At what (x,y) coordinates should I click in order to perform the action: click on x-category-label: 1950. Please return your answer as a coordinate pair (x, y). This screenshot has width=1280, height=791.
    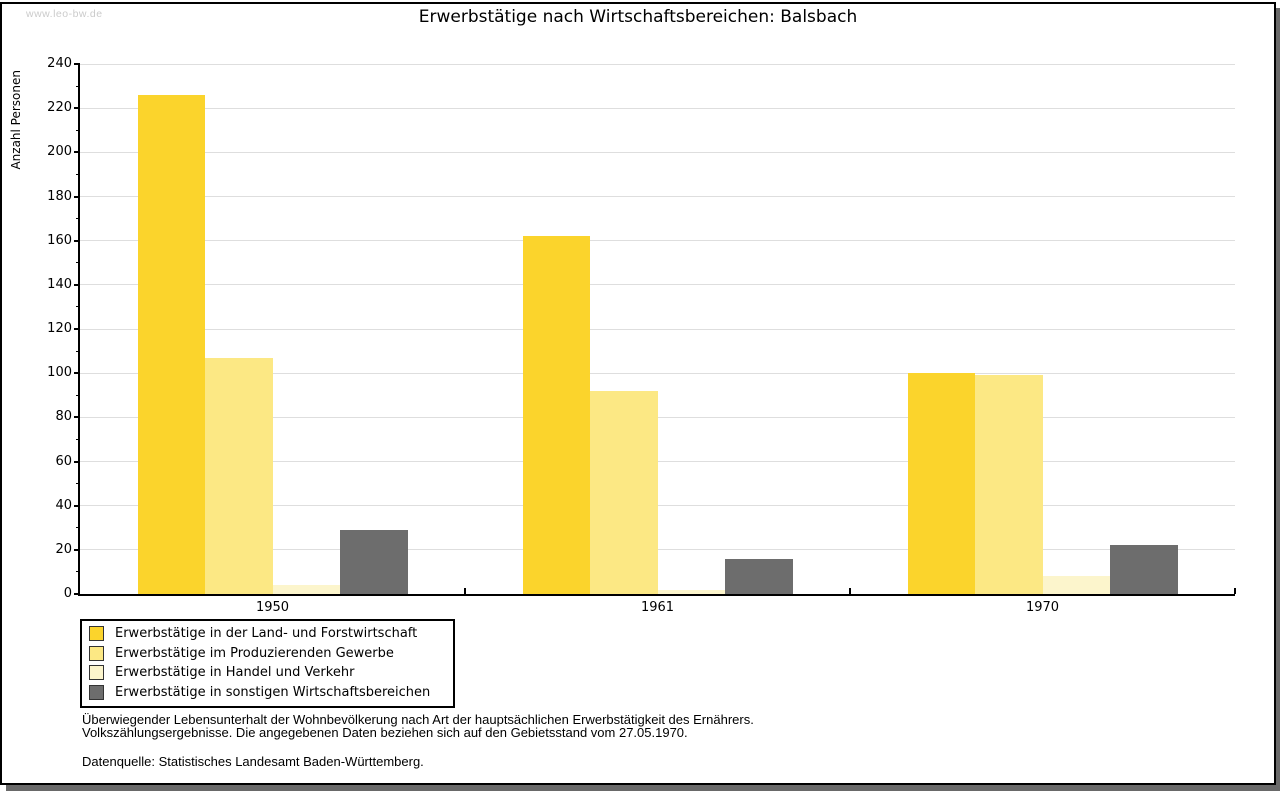
    Looking at the image, I should click on (272, 607).